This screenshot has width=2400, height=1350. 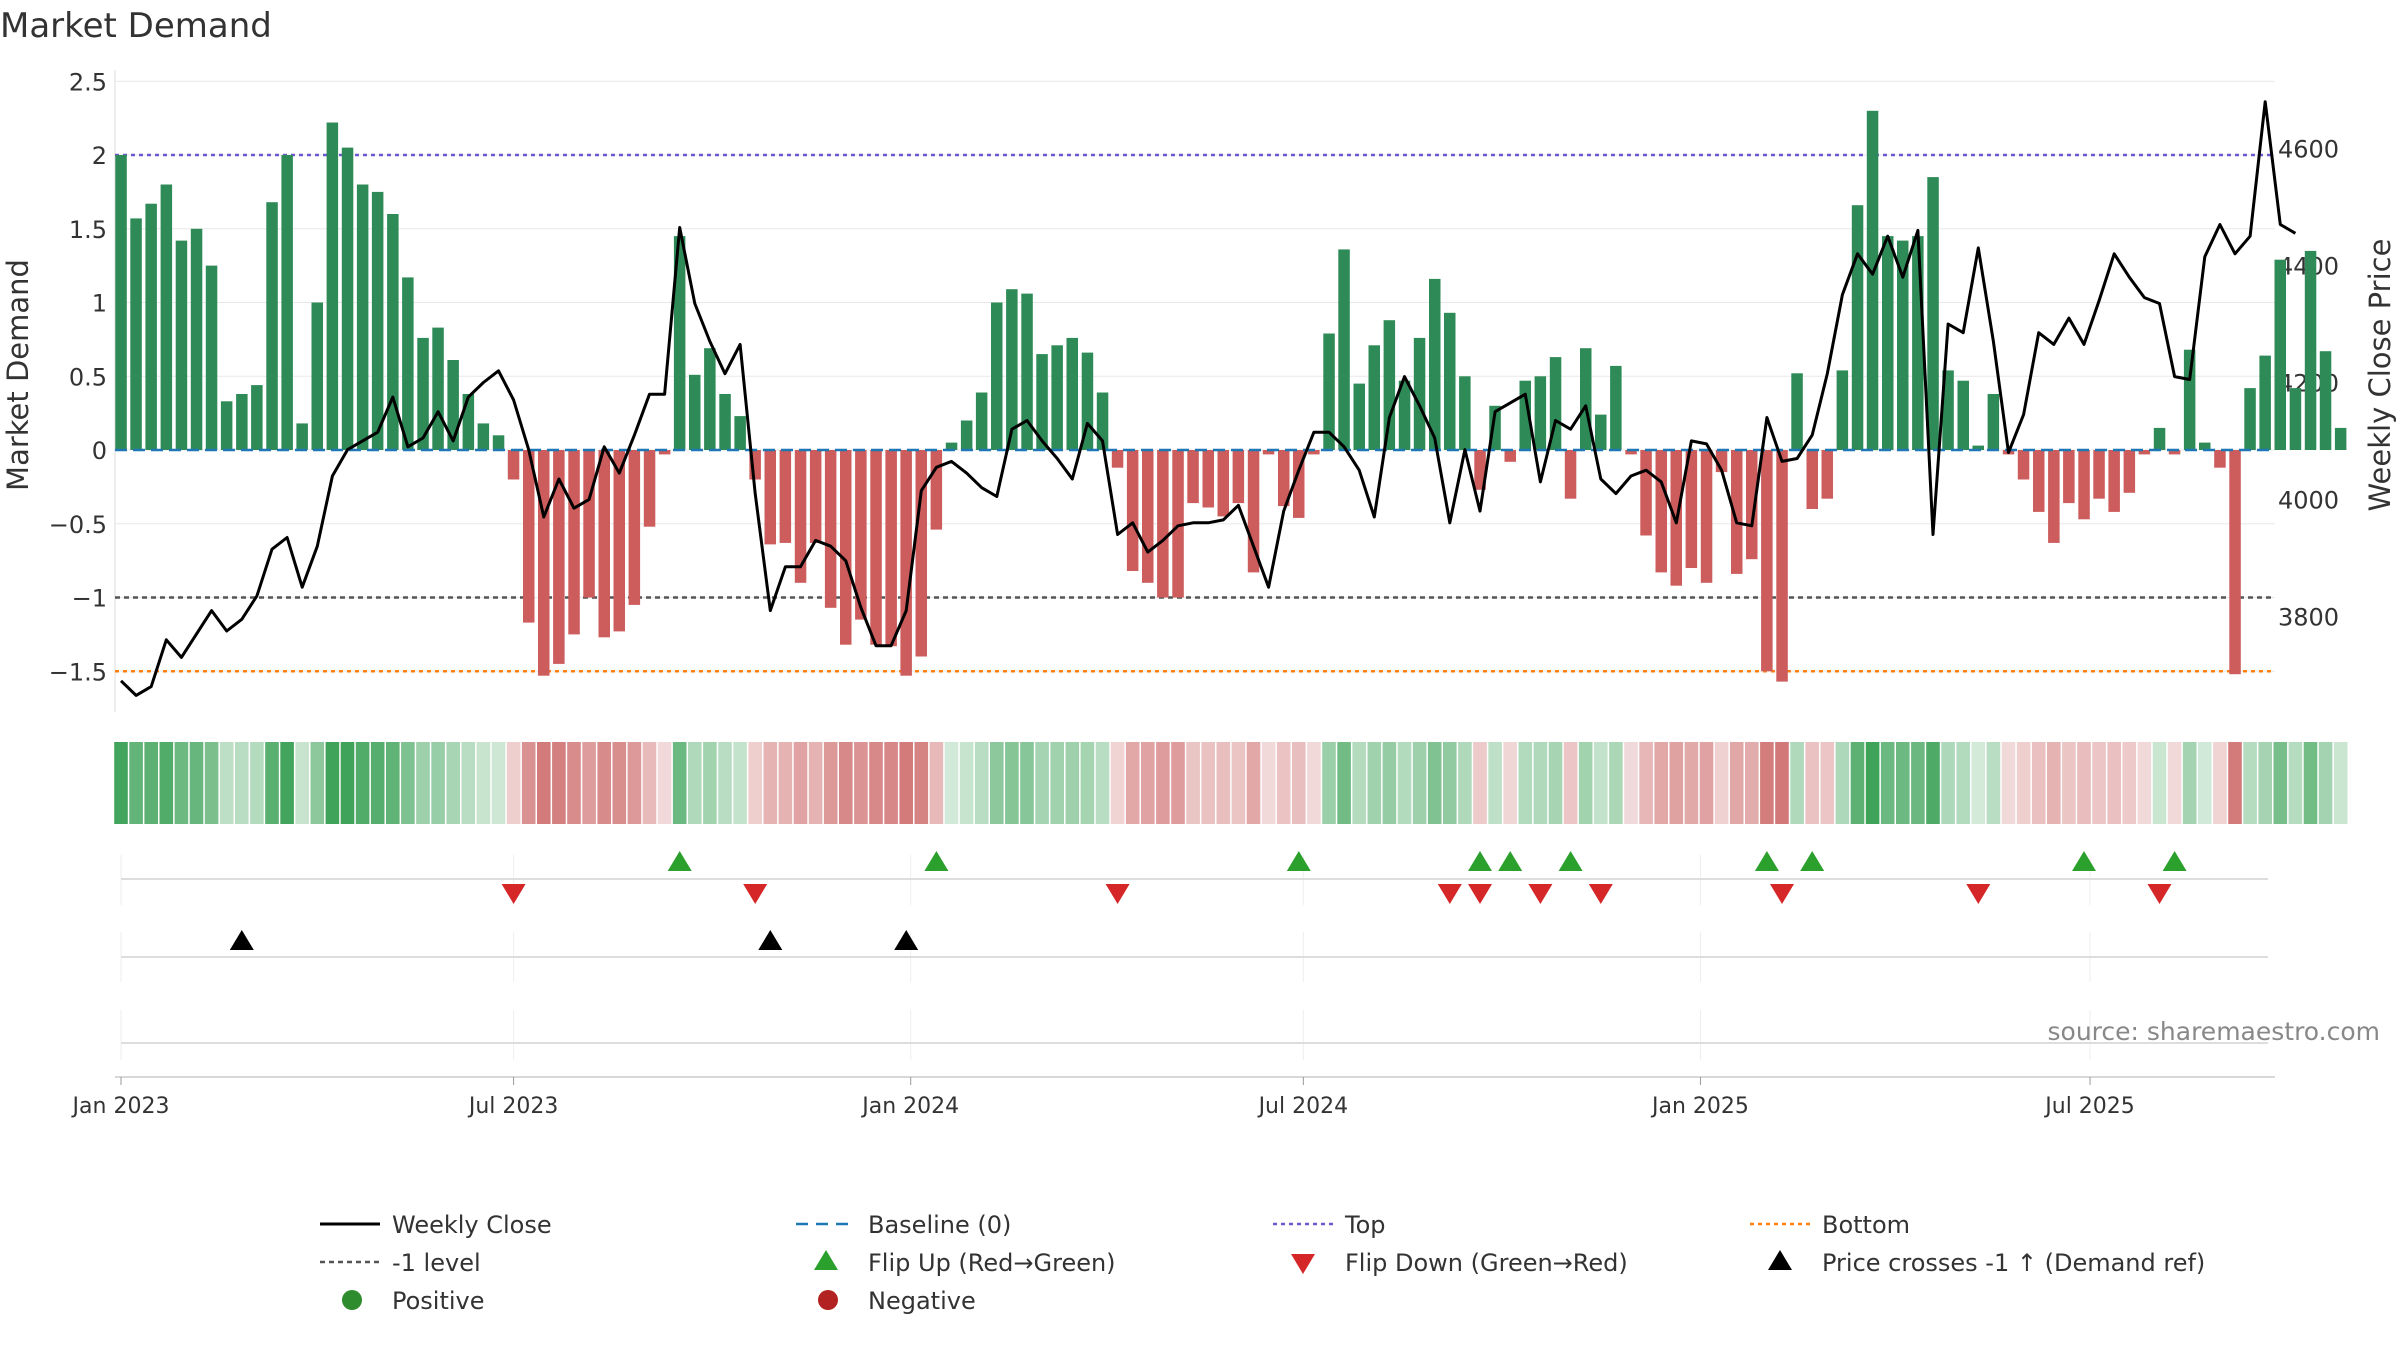 What do you see at coordinates (2308, 500) in the screenshot?
I see `y2-tick-label: 4000` at bounding box center [2308, 500].